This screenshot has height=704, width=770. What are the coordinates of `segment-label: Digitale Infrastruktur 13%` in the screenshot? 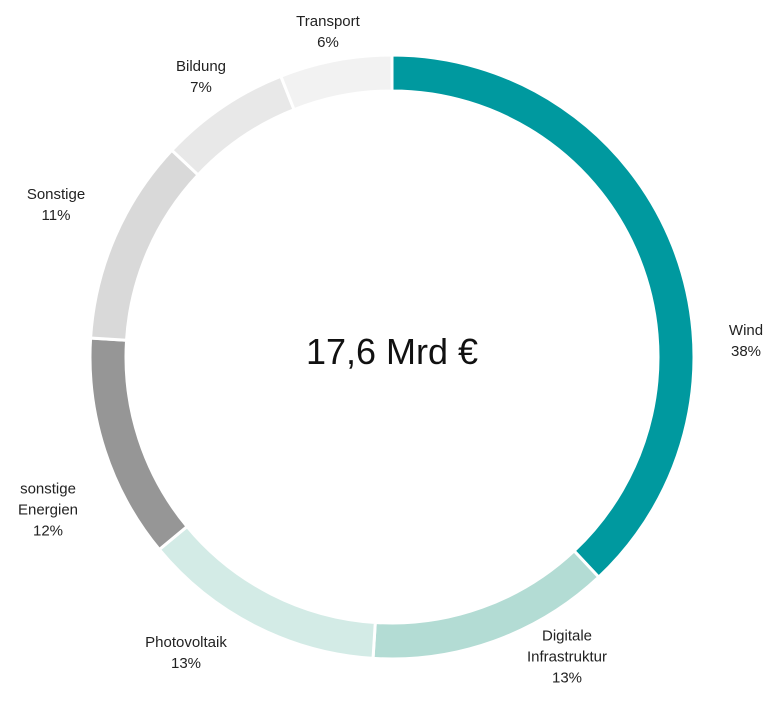 It's located at (567, 657).